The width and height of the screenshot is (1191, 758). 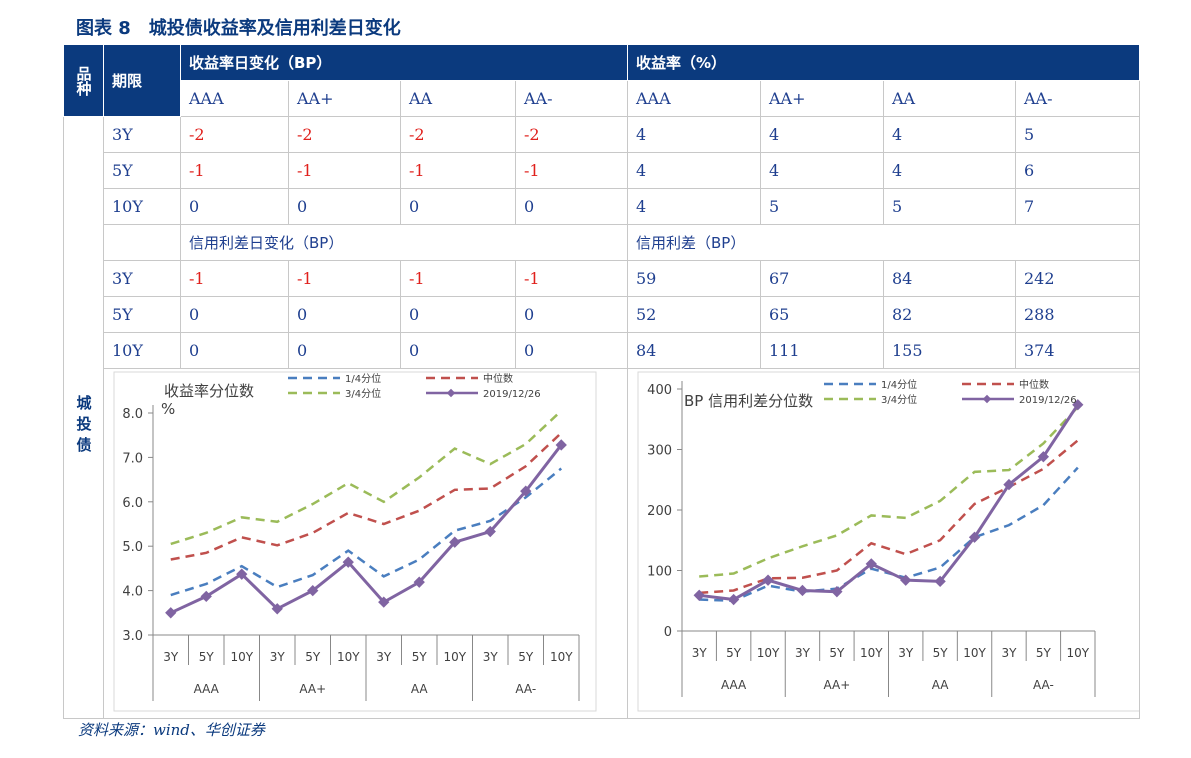 I want to click on table-cell: AA+, so click(x=344, y=98).